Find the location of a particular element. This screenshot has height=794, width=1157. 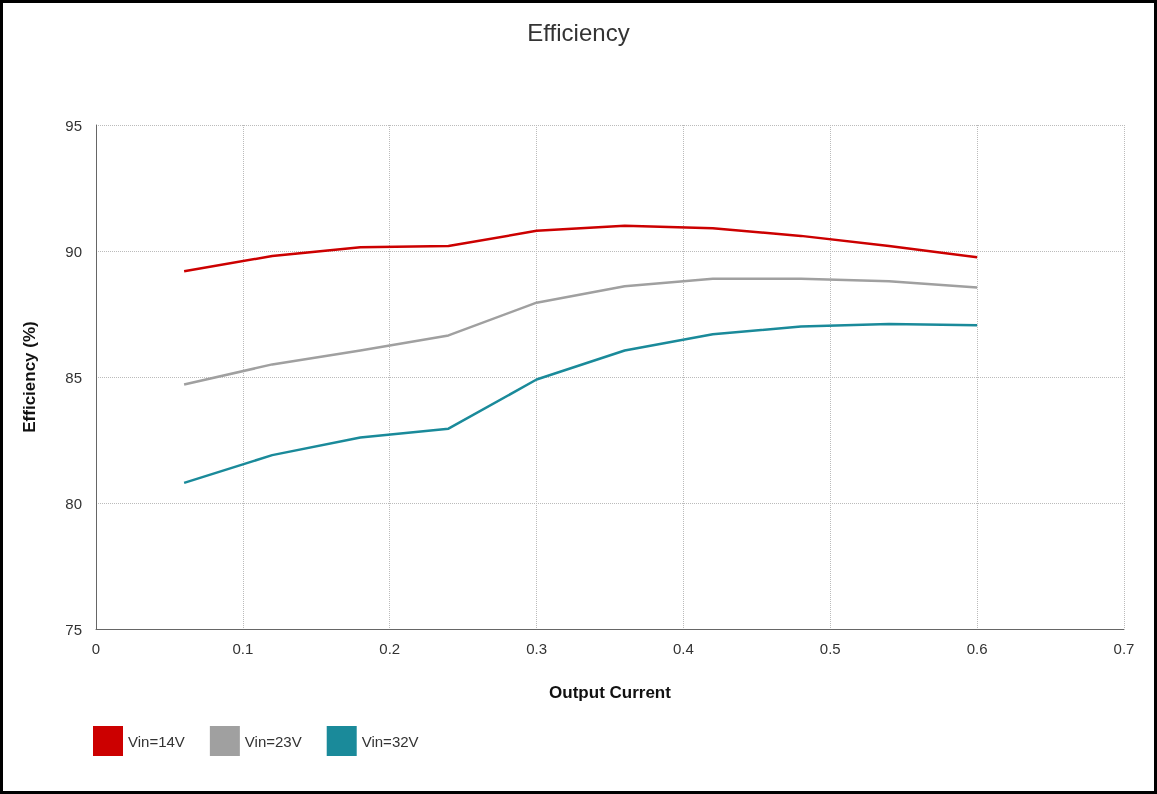

x-tick-label: 0 is located at coordinates (96, 648).